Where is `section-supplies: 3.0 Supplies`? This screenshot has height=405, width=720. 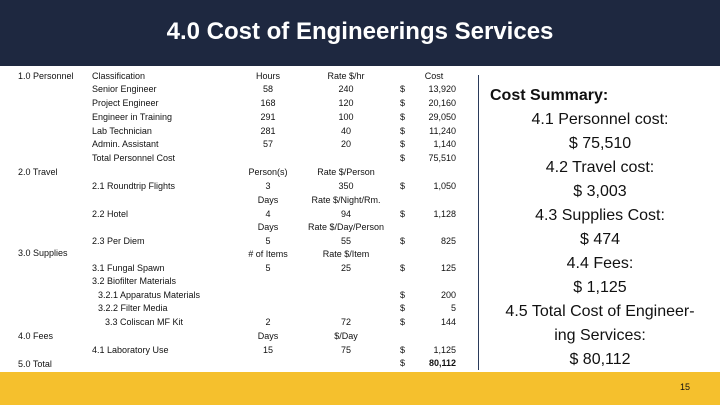
section-supplies: 3.0 Supplies is located at coordinates (43, 253).